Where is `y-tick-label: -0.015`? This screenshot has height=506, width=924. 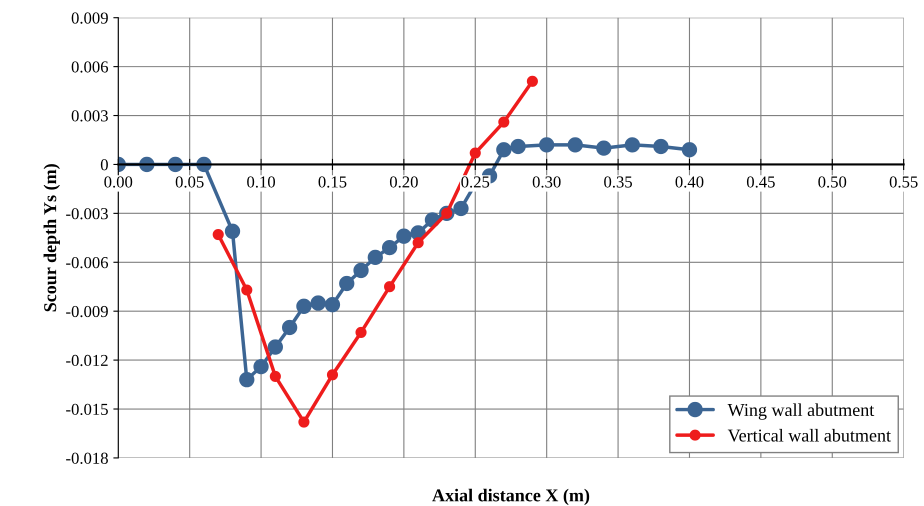
y-tick-label: -0.015 is located at coordinates (87, 410).